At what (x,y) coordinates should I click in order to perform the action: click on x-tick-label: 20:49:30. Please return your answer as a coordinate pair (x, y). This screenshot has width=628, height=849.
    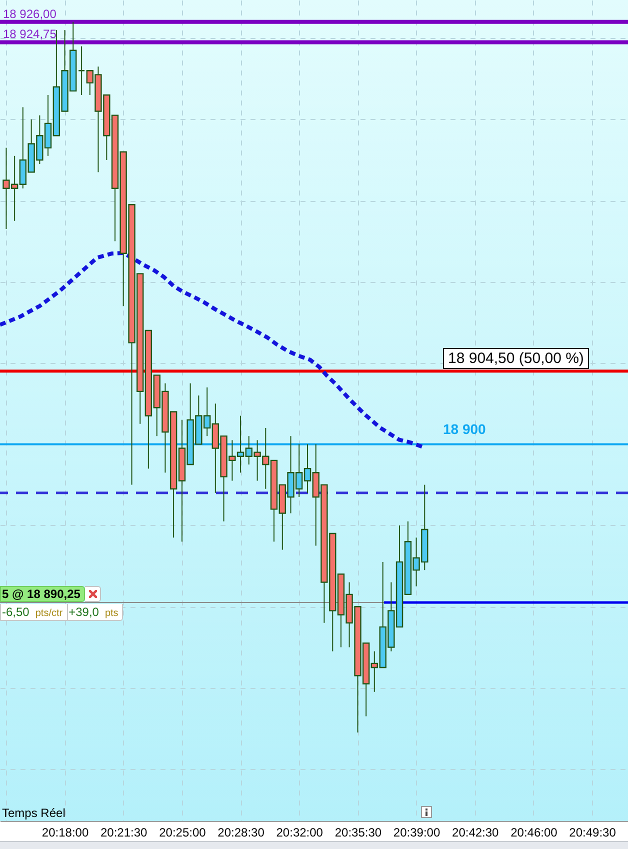
    Looking at the image, I should click on (592, 833).